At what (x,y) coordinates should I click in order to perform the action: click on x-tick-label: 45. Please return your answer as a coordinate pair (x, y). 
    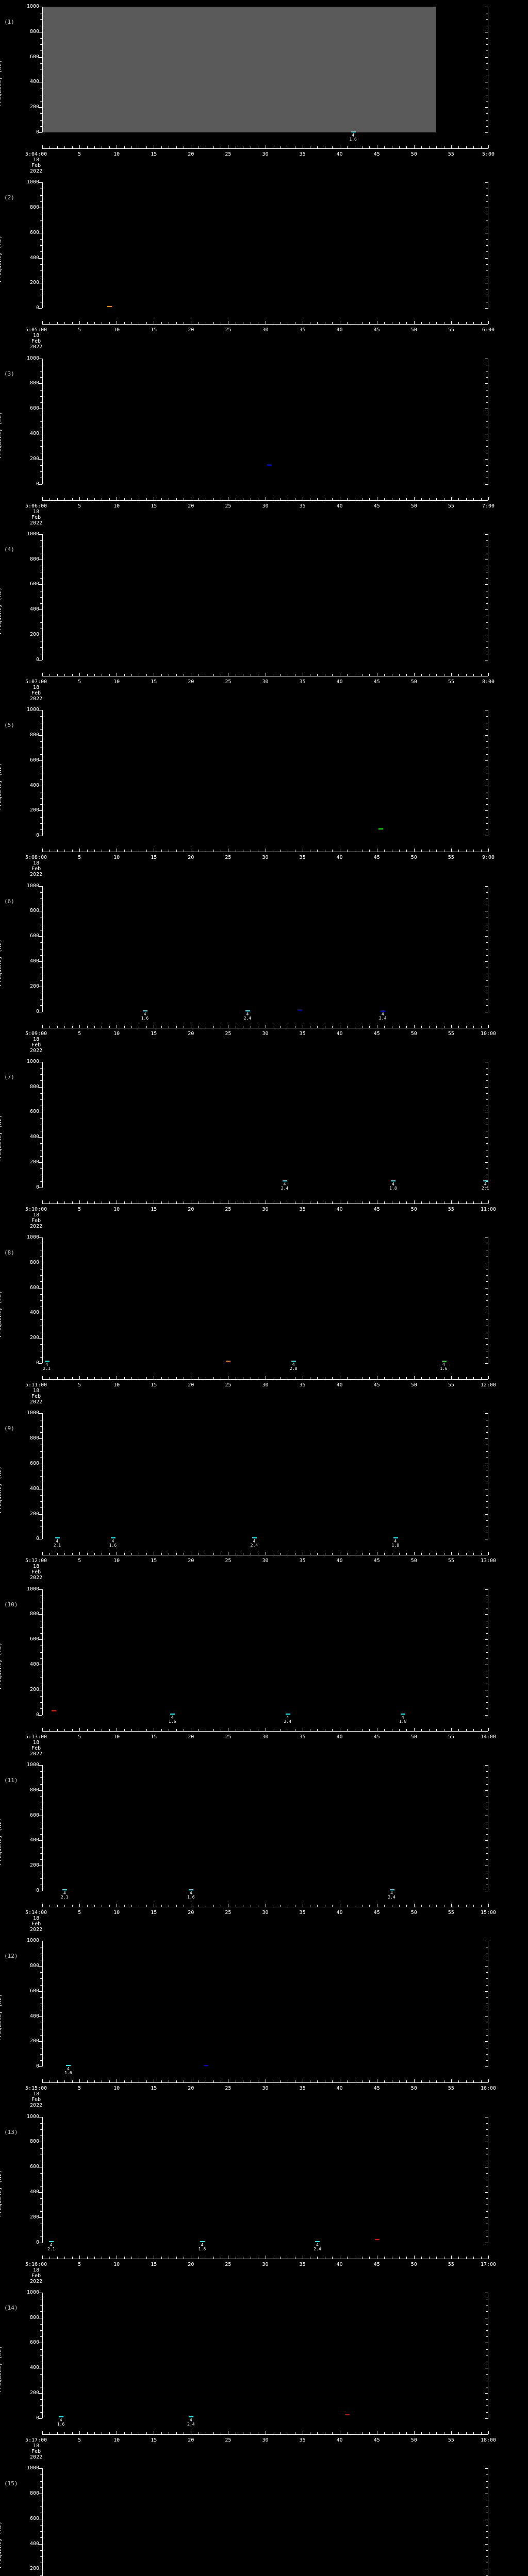
    Looking at the image, I should click on (377, 2440).